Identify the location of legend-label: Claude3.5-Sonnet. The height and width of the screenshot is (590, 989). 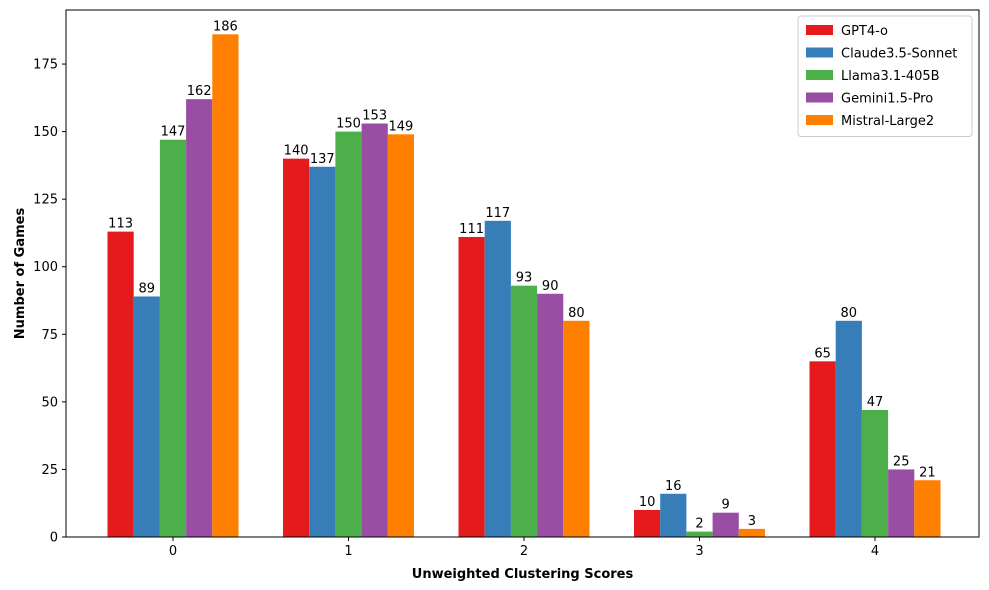
(899, 54).